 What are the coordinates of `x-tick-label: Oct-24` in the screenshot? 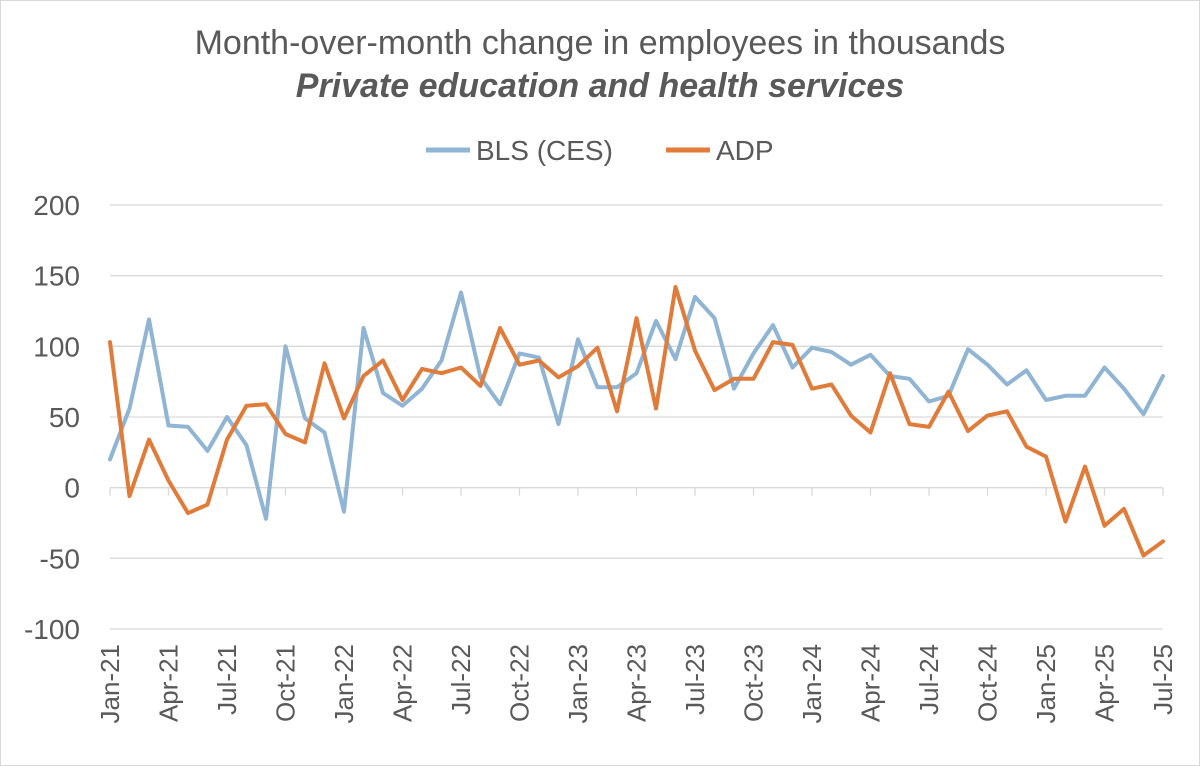 It's located at (988, 683).